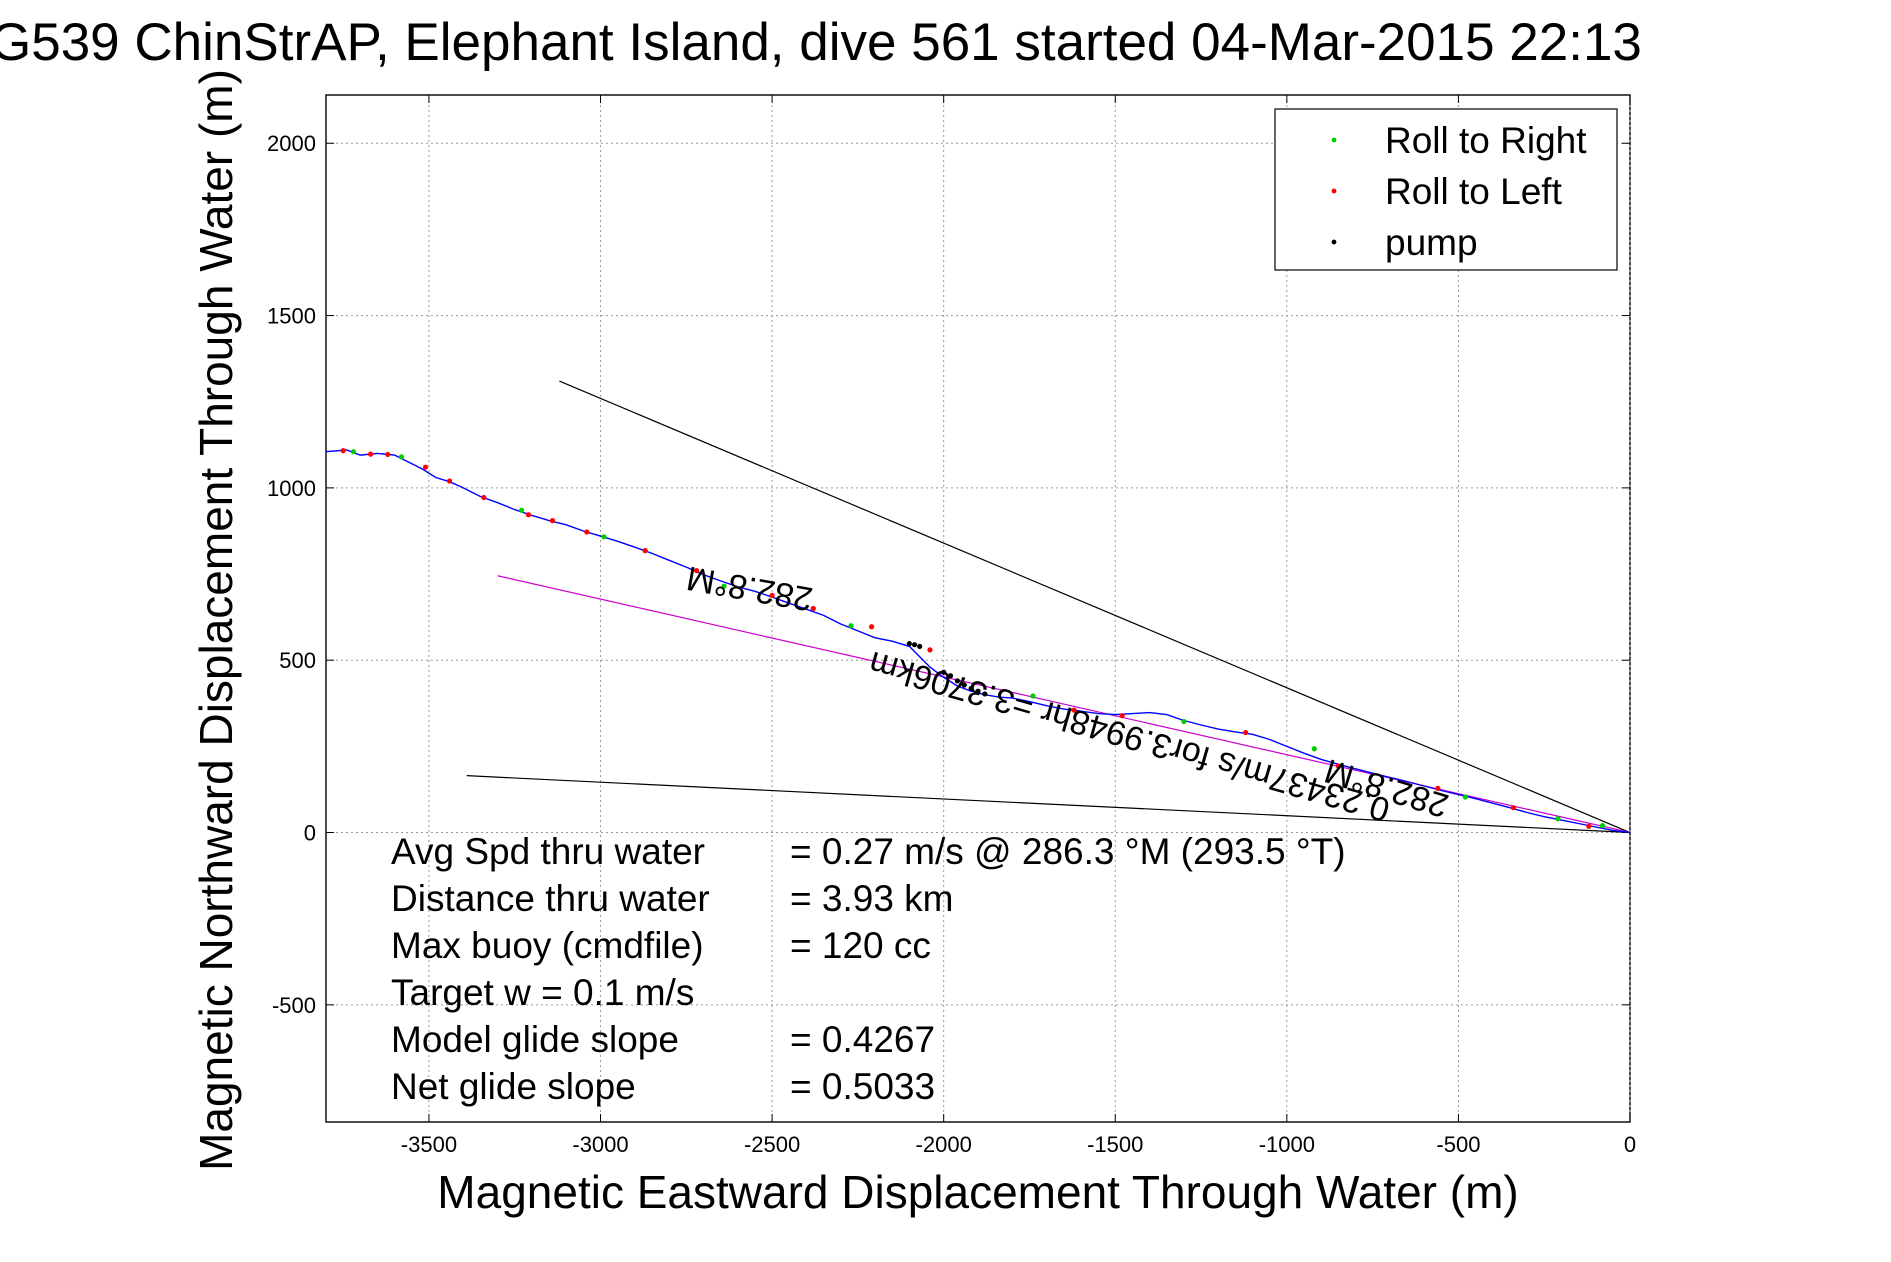 The image size is (1891, 1262). What do you see at coordinates (772, 1144) in the screenshot?
I see `x-tick-label: -2500` at bounding box center [772, 1144].